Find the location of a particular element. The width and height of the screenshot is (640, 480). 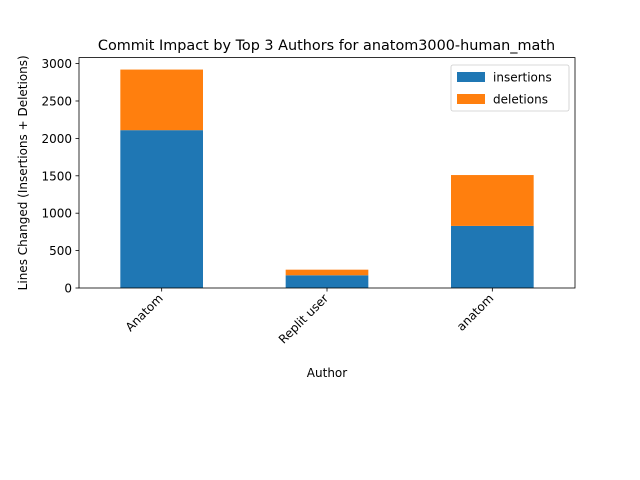

y-tick-label: 1000 is located at coordinates (56, 214).